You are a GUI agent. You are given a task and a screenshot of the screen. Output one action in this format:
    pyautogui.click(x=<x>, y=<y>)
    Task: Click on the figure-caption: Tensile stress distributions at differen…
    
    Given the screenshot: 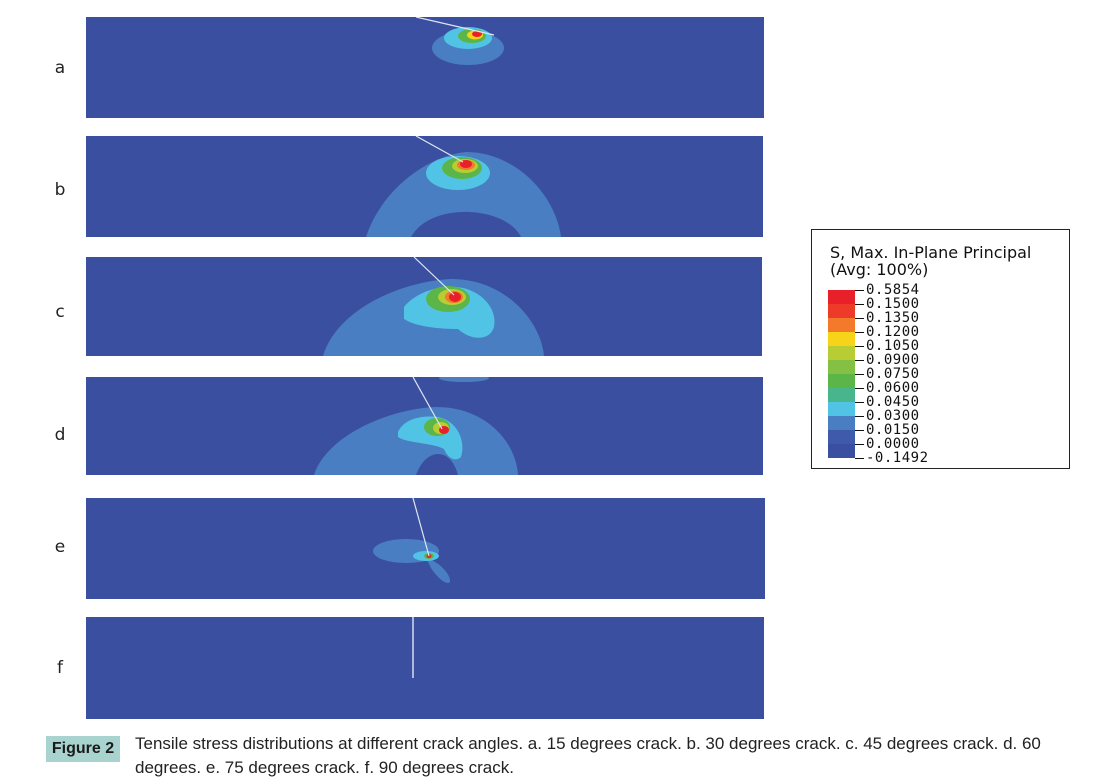 What is the action you would take?
    pyautogui.click(x=588, y=755)
    